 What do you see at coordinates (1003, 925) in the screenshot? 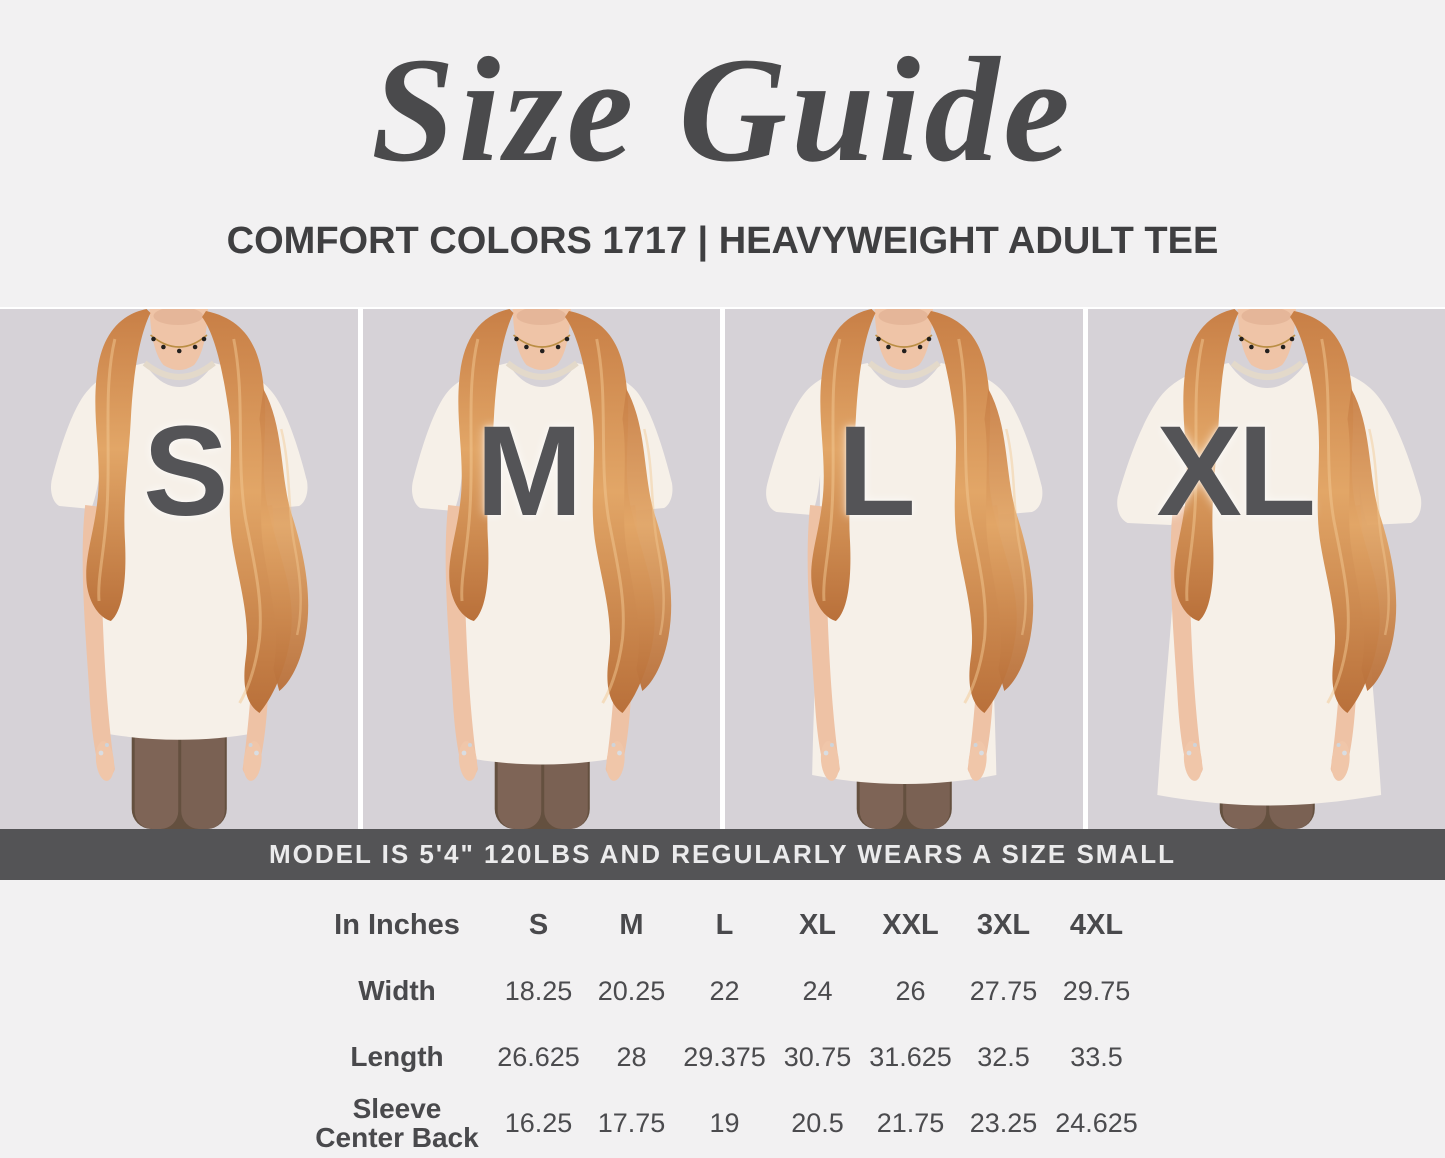
I see `size-col-header: 3XL` at bounding box center [1003, 925].